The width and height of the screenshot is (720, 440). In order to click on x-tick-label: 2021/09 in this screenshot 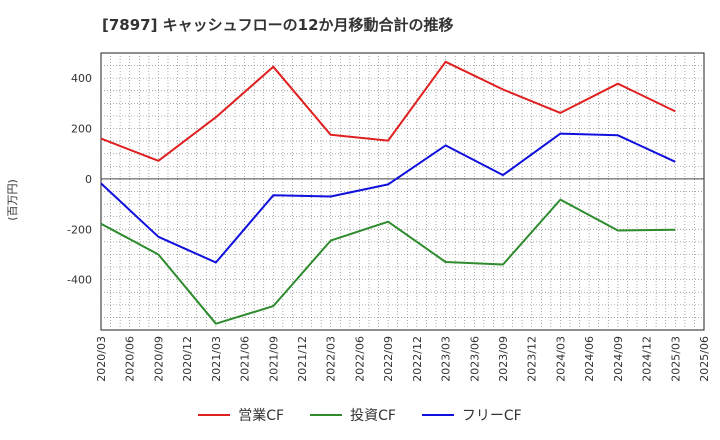, I will do `click(273, 359)`.